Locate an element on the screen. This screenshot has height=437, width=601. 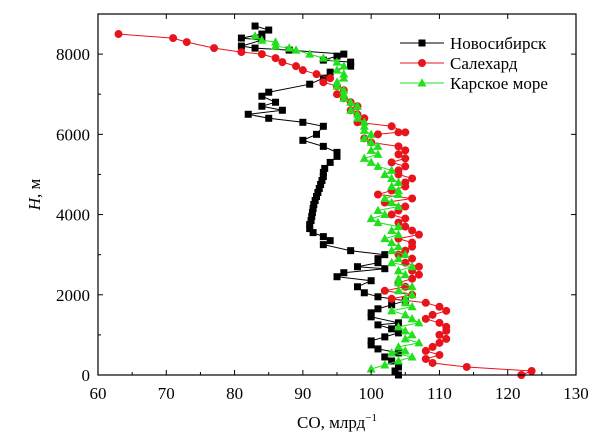
legend-marker is located at coordinates (422, 43).